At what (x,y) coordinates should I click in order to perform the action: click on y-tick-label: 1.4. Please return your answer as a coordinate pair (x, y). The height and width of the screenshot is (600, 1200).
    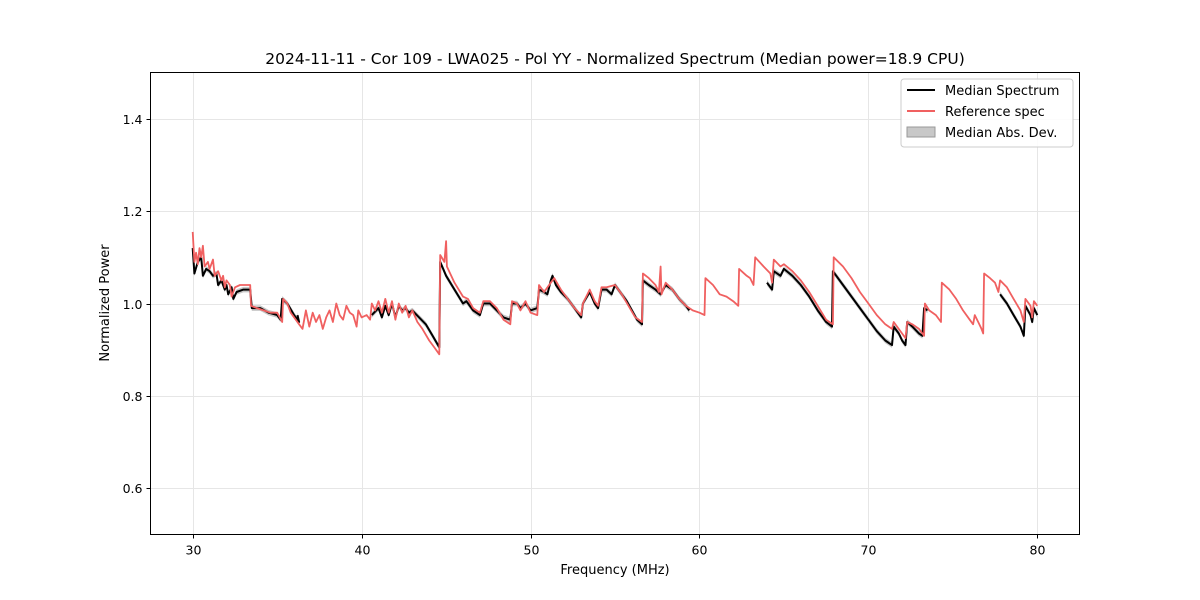
    Looking at the image, I should click on (133, 119).